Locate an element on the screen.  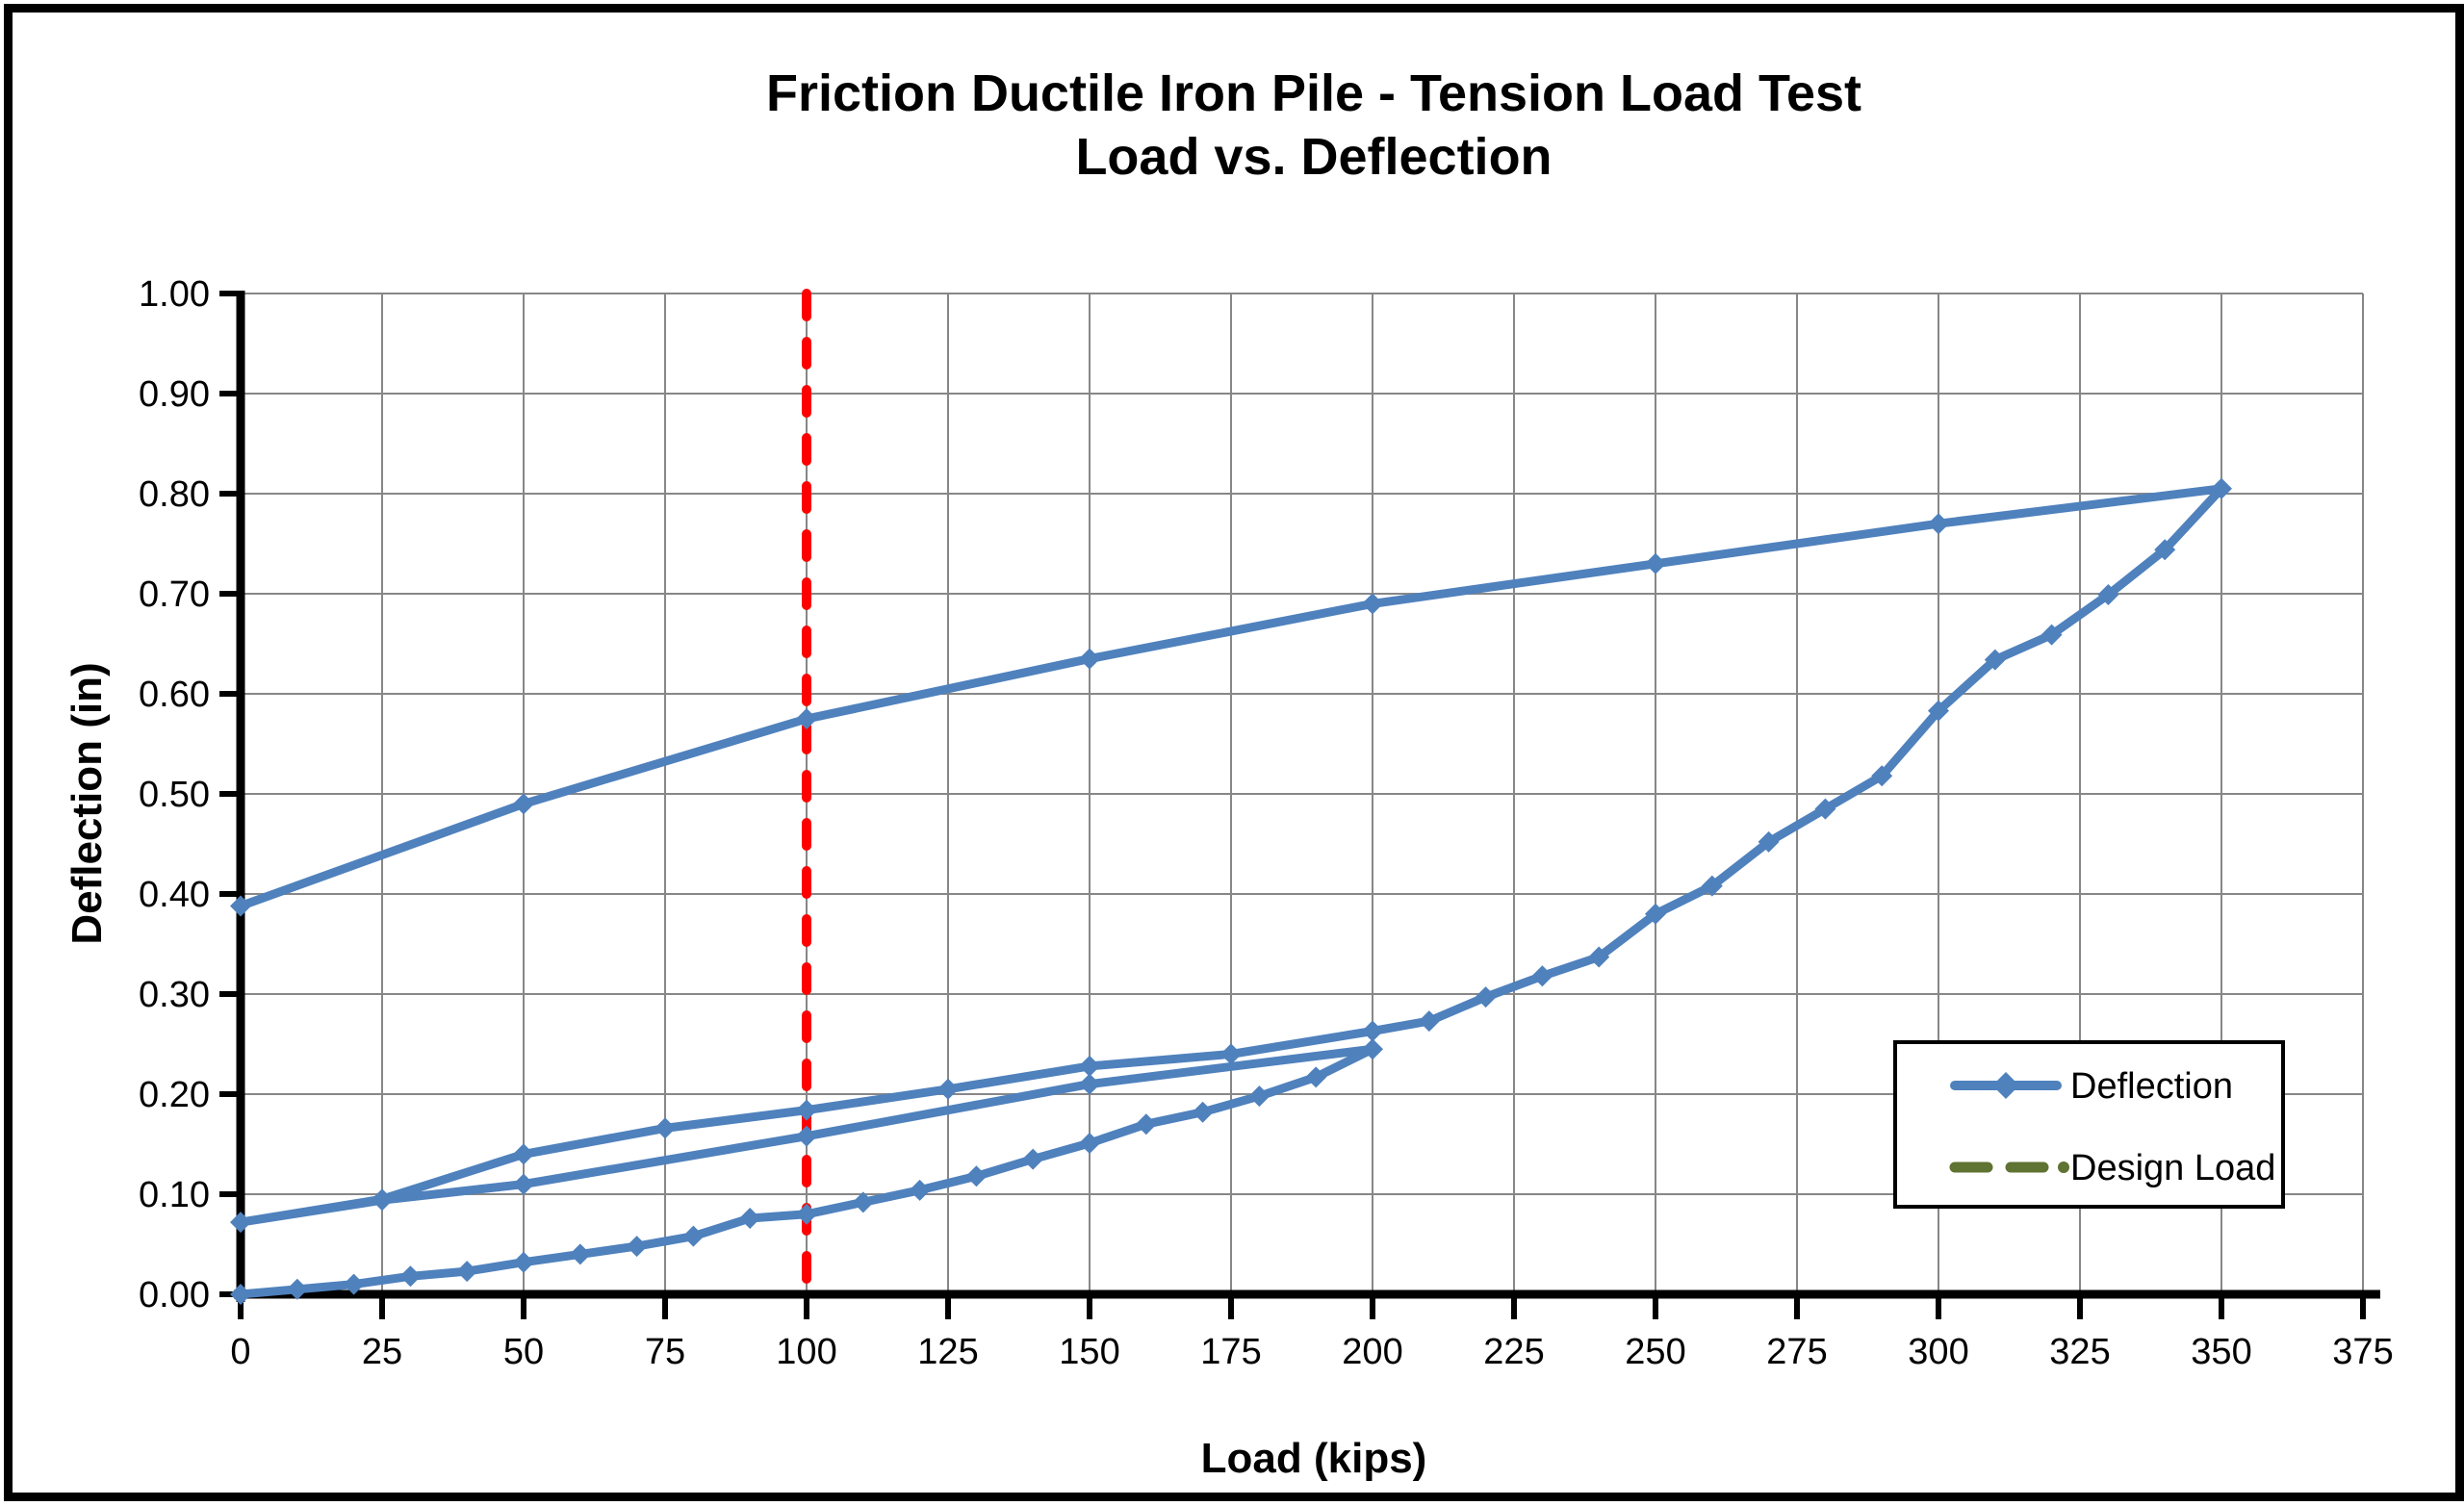
y-tick-label-0.70: 0.70 is located at coordinates (174, 594).